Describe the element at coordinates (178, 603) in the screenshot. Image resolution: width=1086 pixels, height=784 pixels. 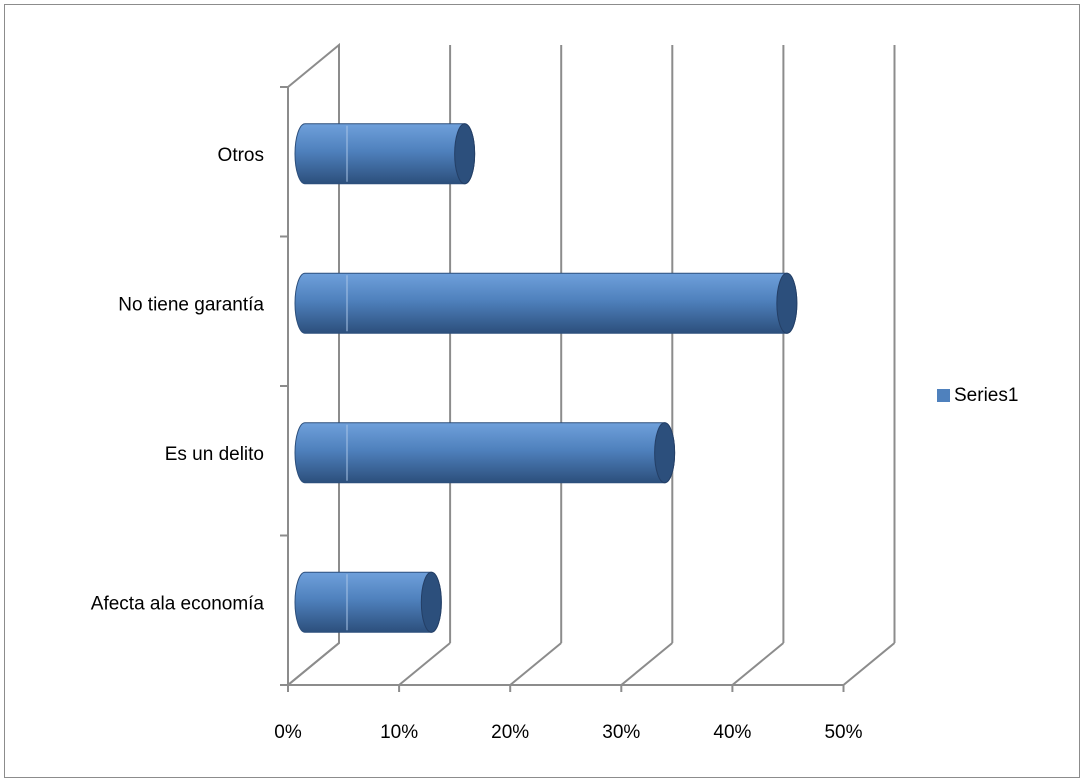
I see `category-label: Afecta ala economía` at that location.